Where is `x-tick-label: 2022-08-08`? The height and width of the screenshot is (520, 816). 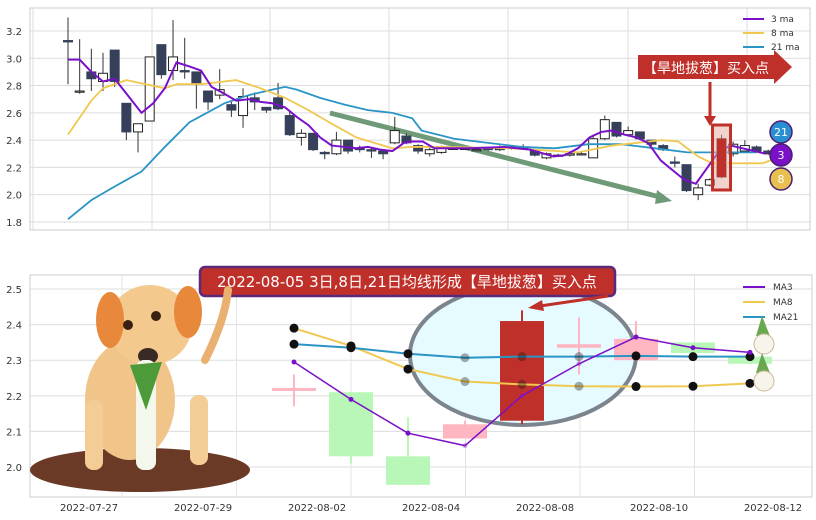
x-tick-label: 2022-08-08 is located at coordinates (545, 508).